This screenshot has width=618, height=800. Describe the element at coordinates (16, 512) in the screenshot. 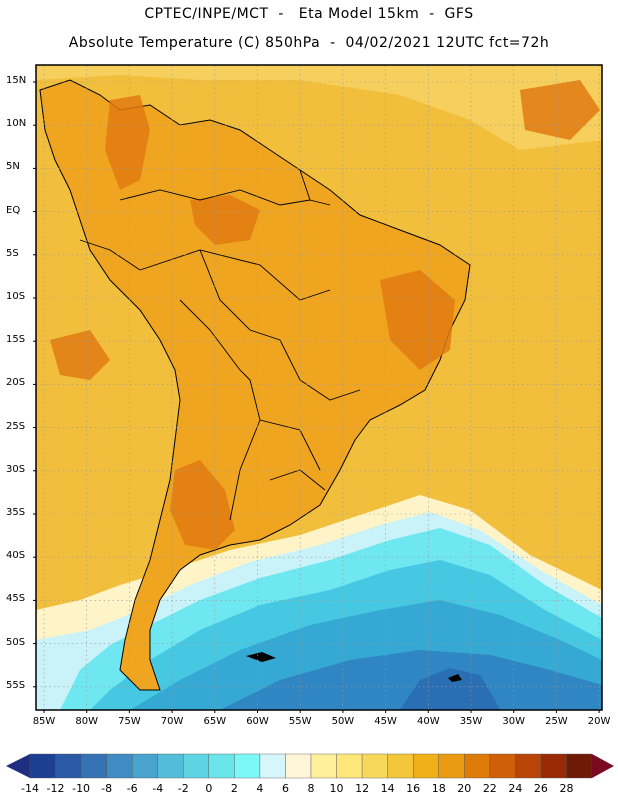

I see `lat-label: 35S` at that location.